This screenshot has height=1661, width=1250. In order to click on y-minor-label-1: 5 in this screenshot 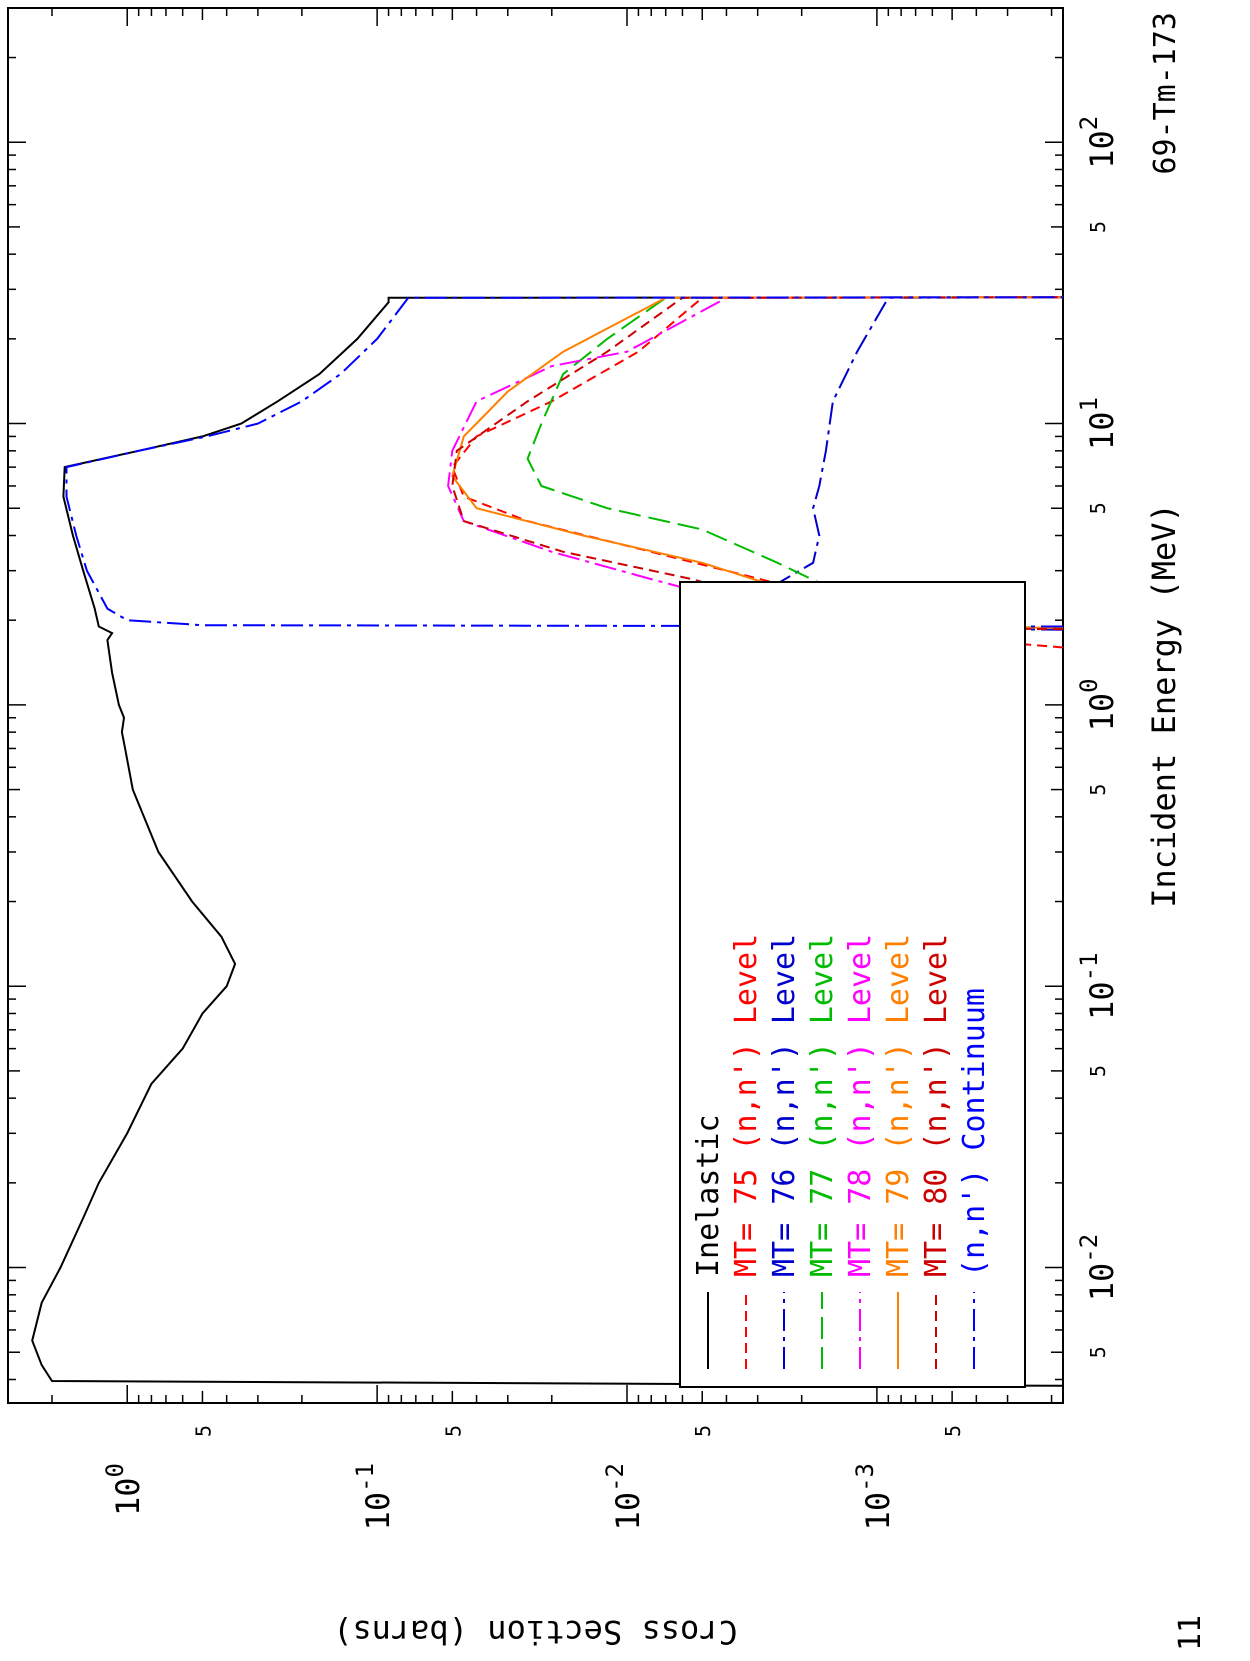, I will do `click(453, 1431)`.